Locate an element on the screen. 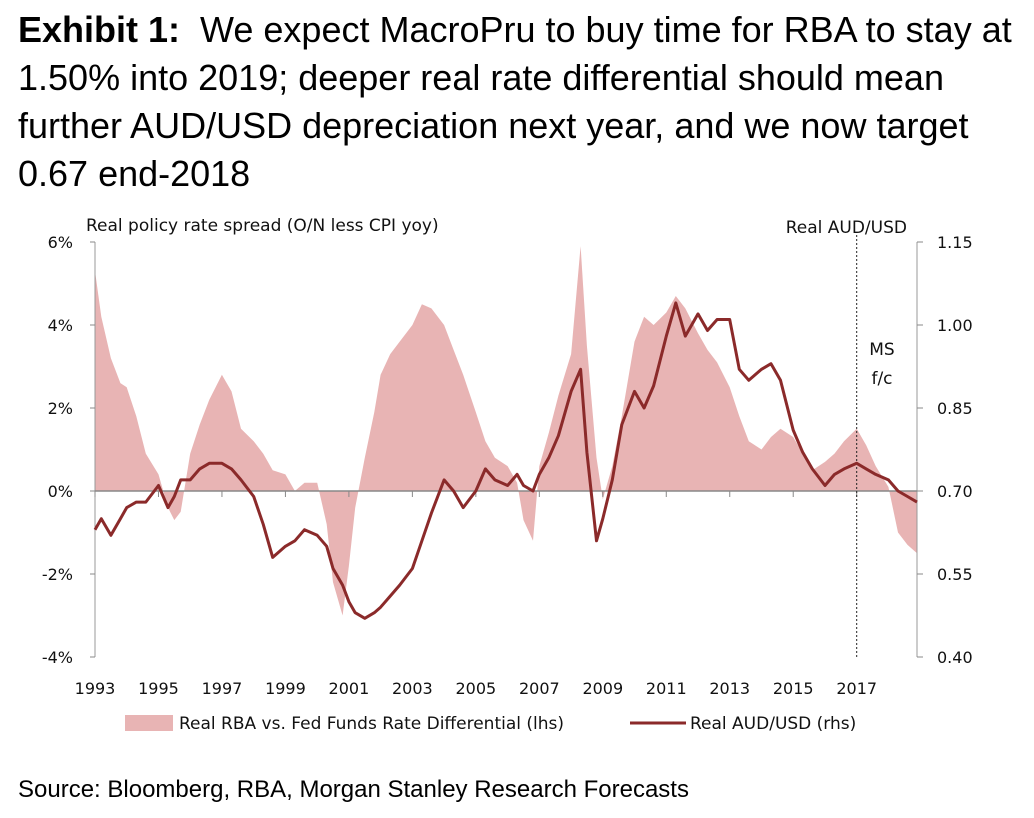 The image size is (1034, 818). legend-swatch-area is located at coordinates (149, 723).